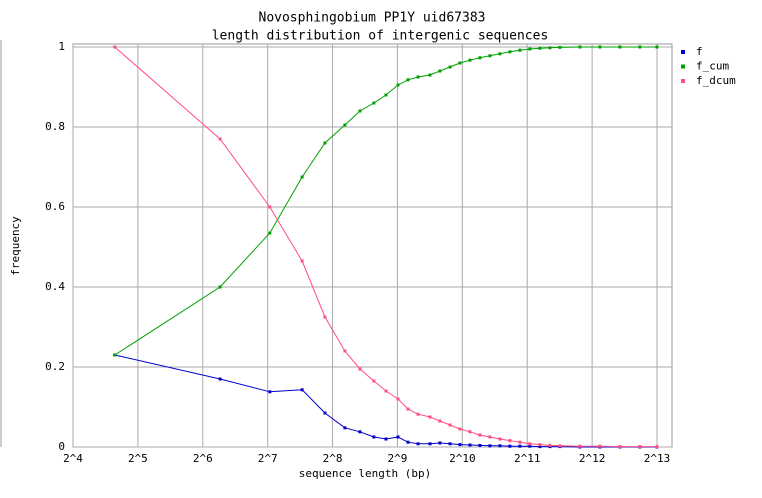 The image size is (762, 498). Describe the element at coordinates (333, 458) in the screenshot. I see `x-tick-label: 2^8` at that location.